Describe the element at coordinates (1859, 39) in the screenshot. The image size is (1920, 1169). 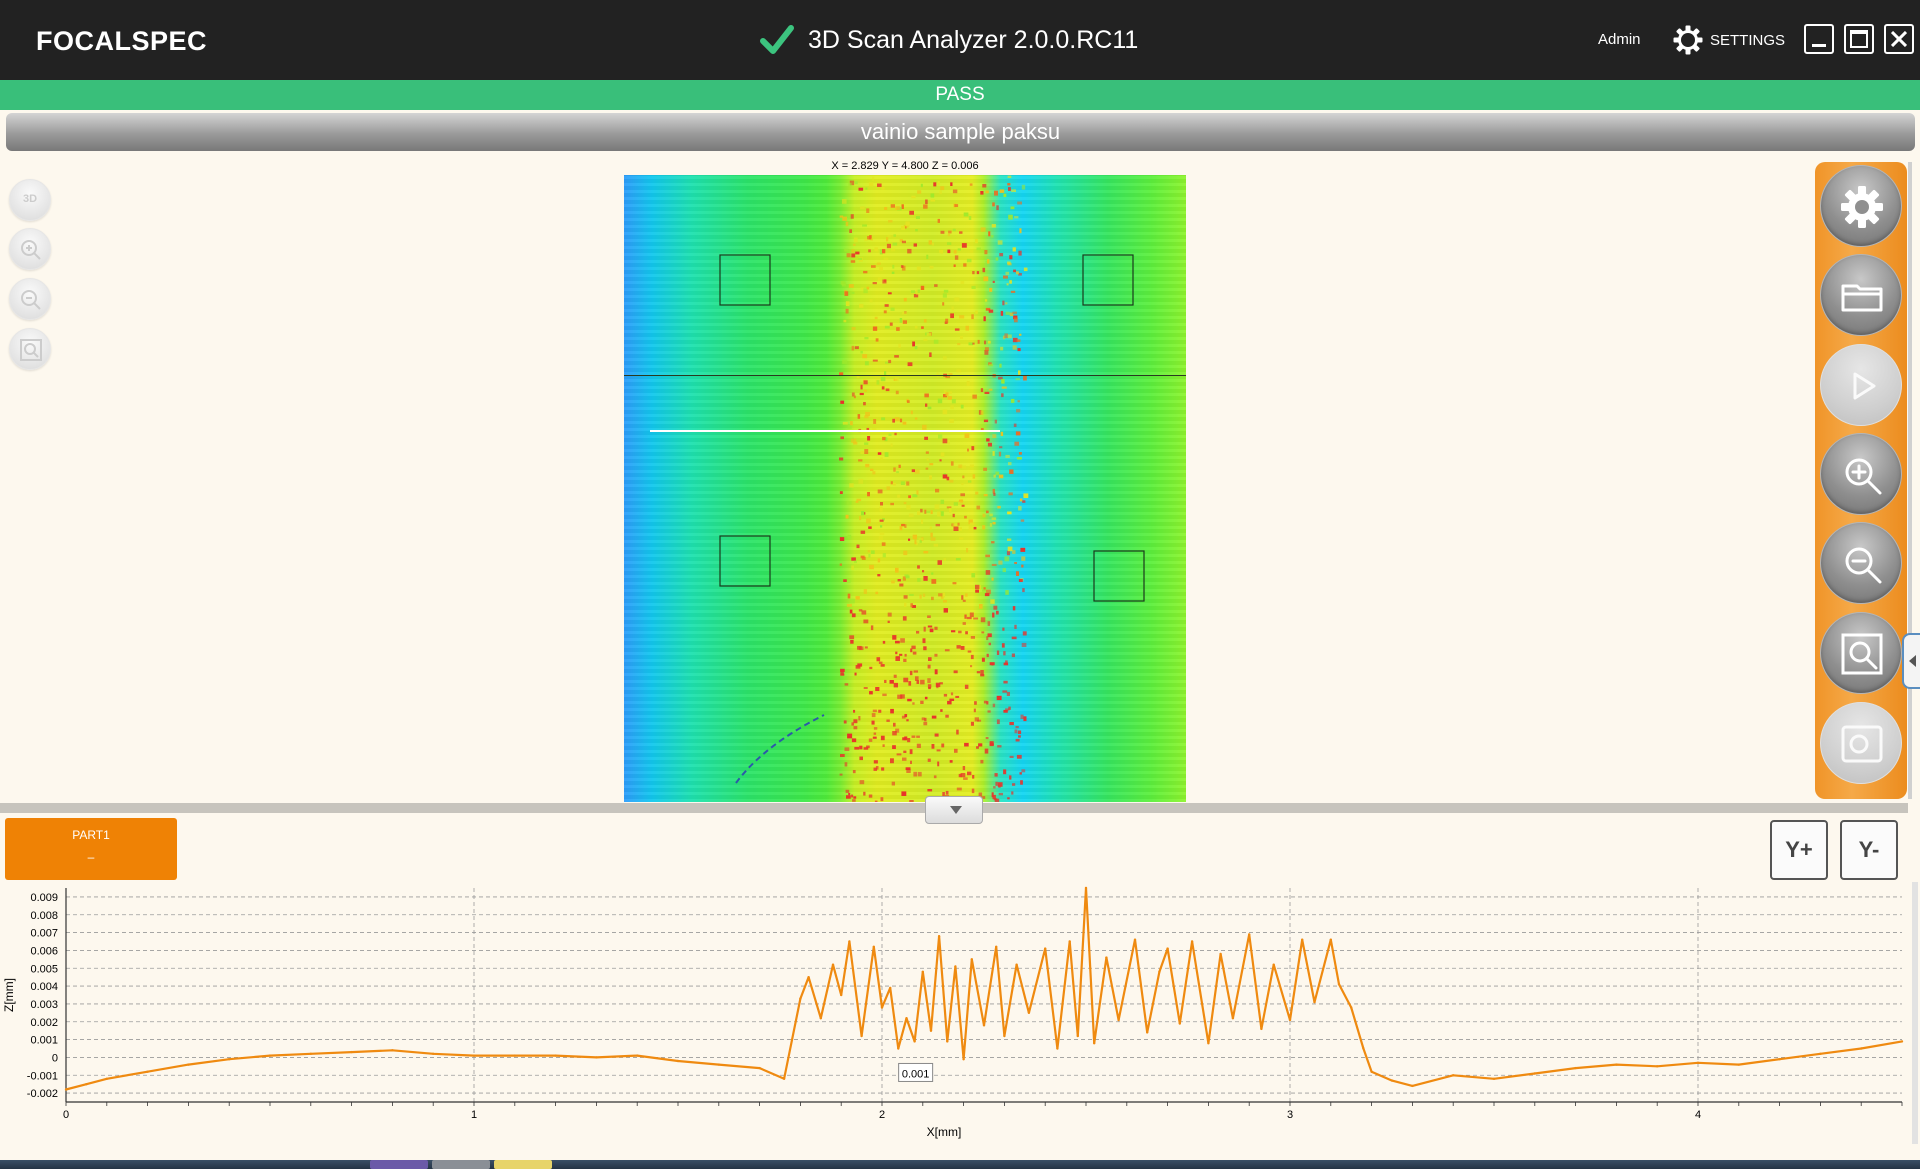
I see `maximize-button` at that location.